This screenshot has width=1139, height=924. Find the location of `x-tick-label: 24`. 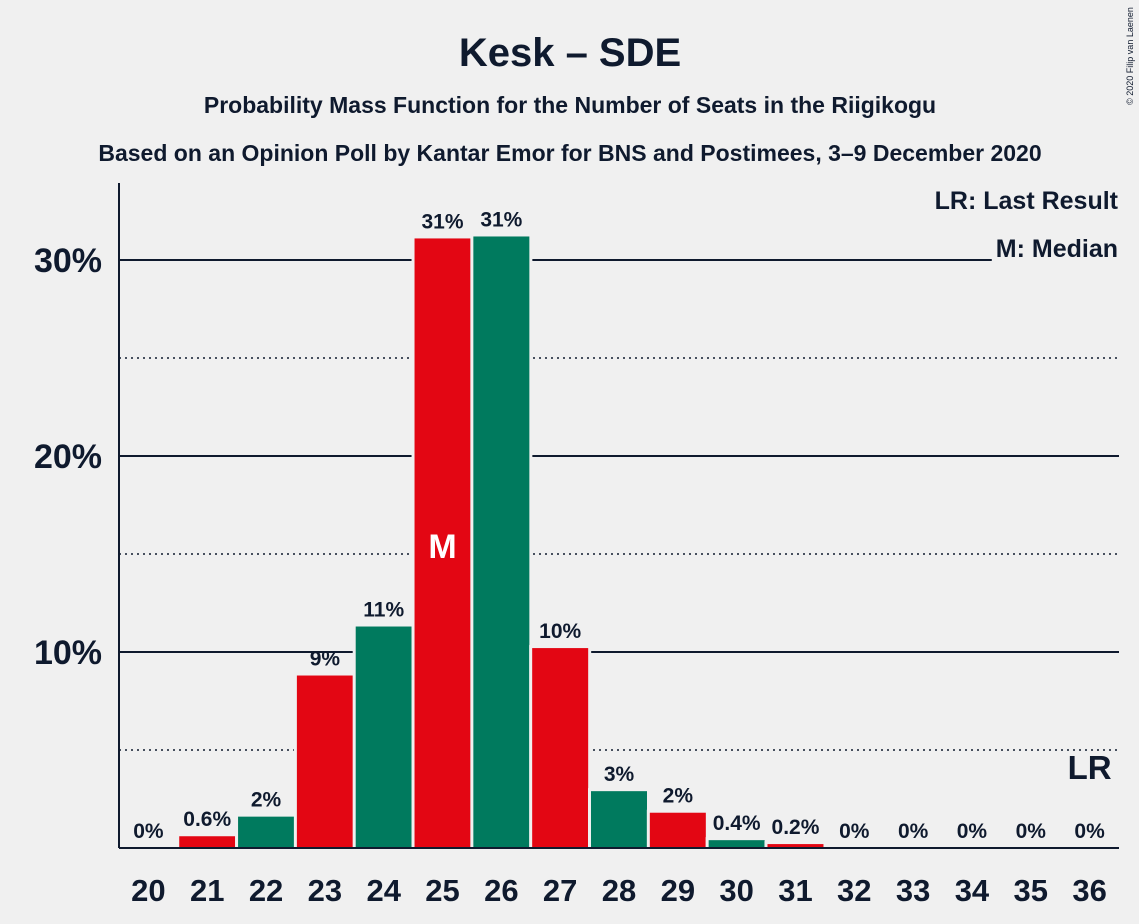

x-tick-label: 24 is located at coordinates (383, 890).